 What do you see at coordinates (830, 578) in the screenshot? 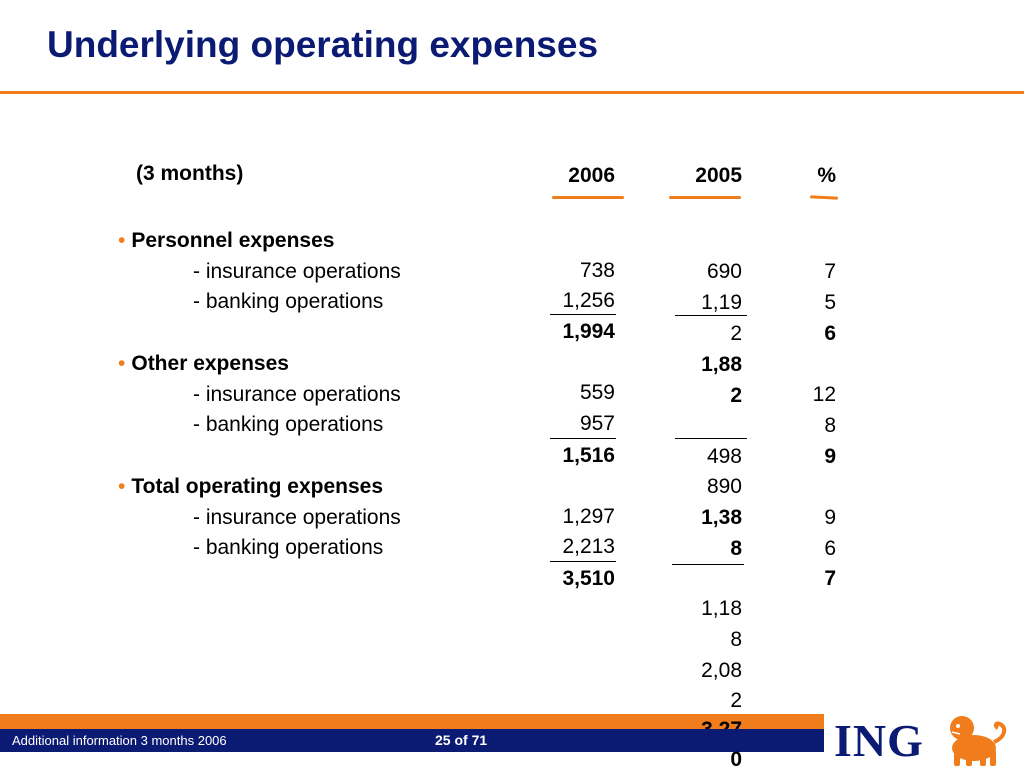
I see `subtotal-pct: 7` at bounding box center [830, 578].